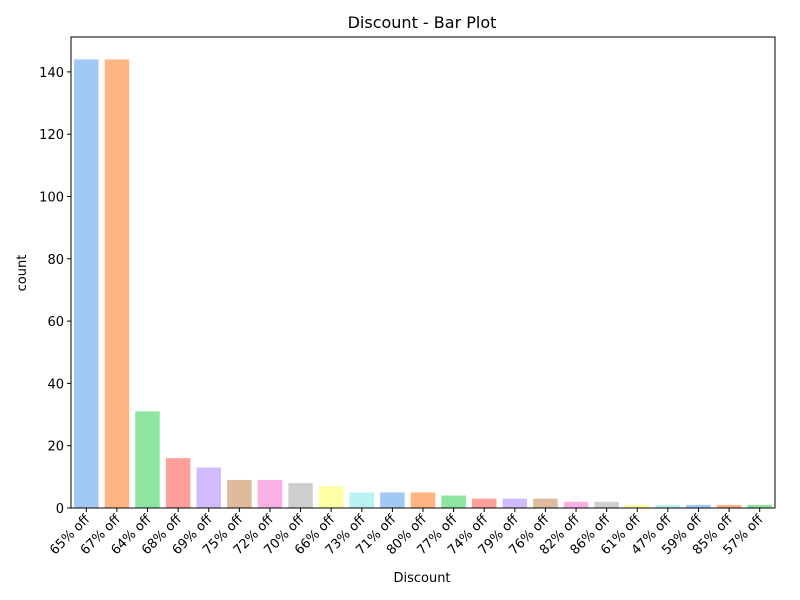 This screenshot has height=600, width=800. I want to click on bar-77-off, so click(453, 501).